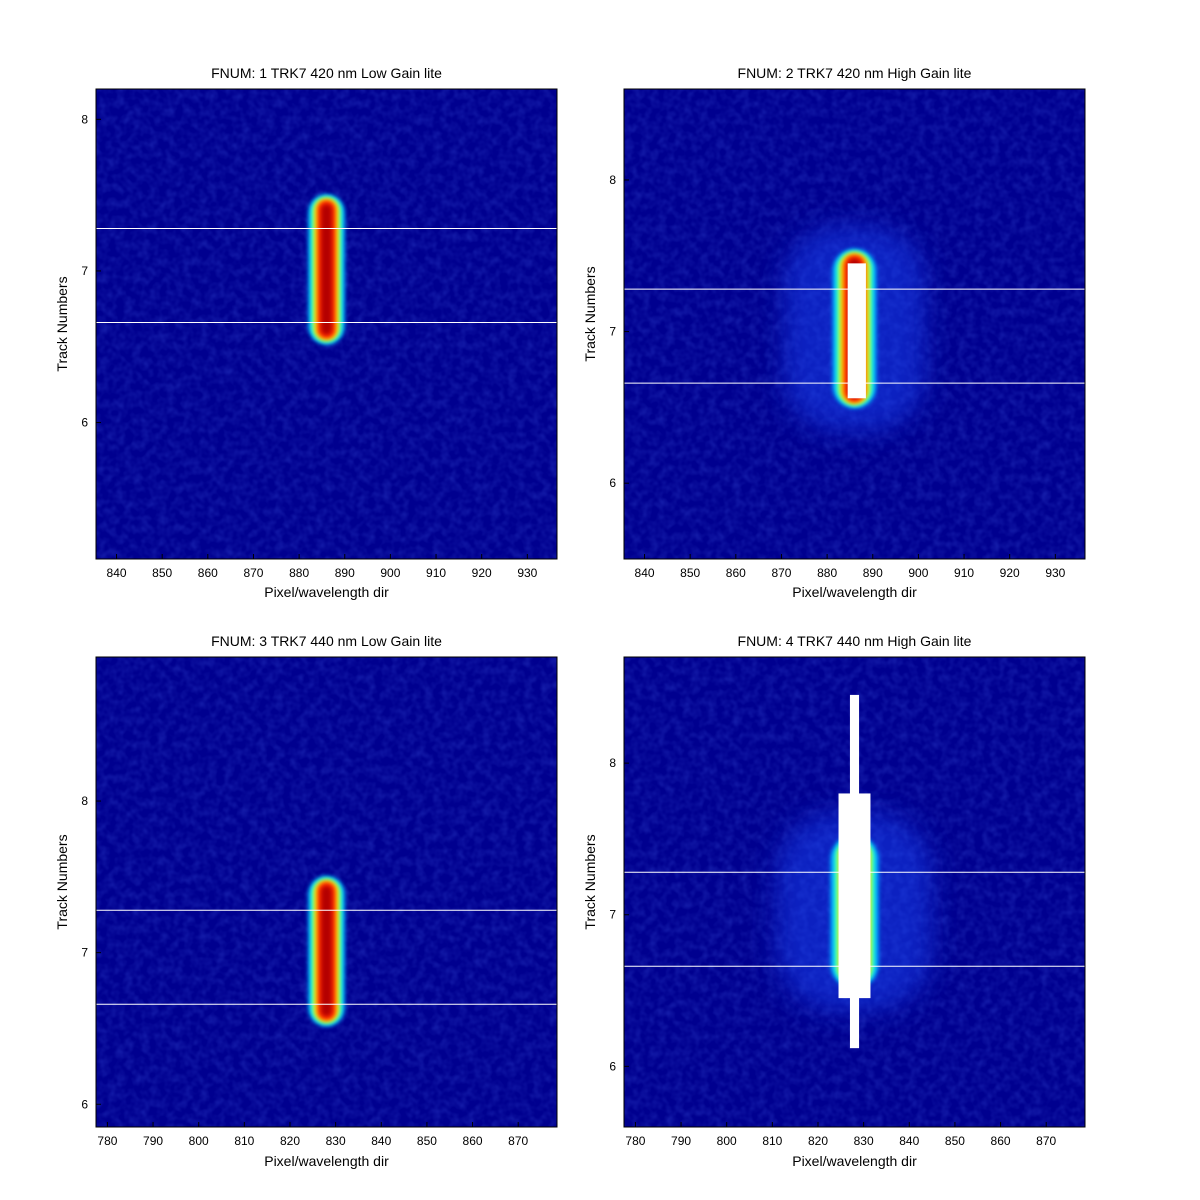  I want to click on plot-title: FNUM: 4 TRK7 440 nm High Gain lite, so click(855, 641).